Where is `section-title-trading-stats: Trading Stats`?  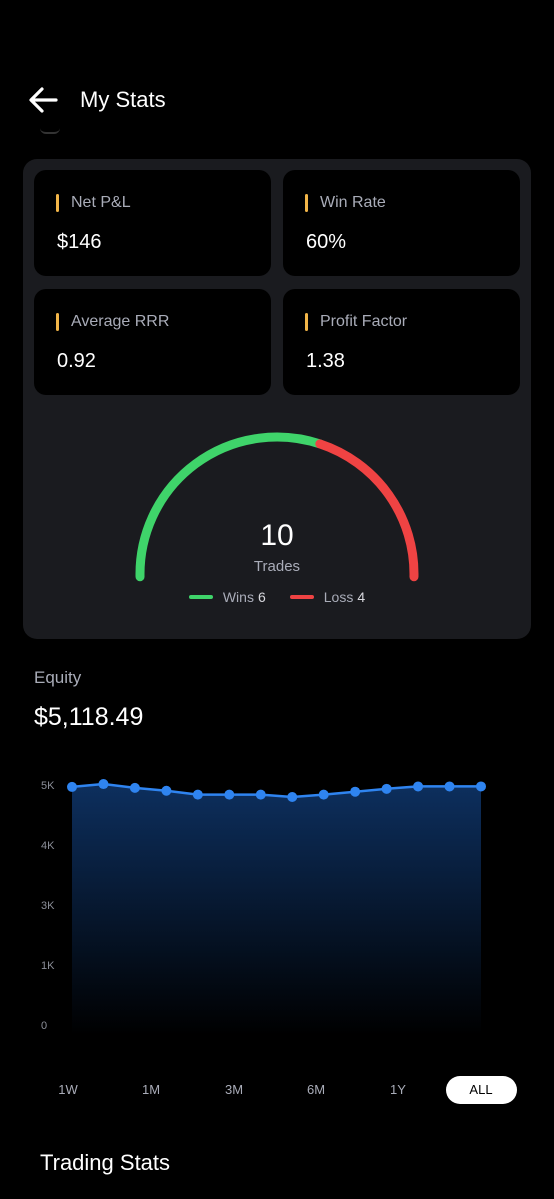 section-title-trading-stats: Trading Stats is located at coordinates (105, 1162).